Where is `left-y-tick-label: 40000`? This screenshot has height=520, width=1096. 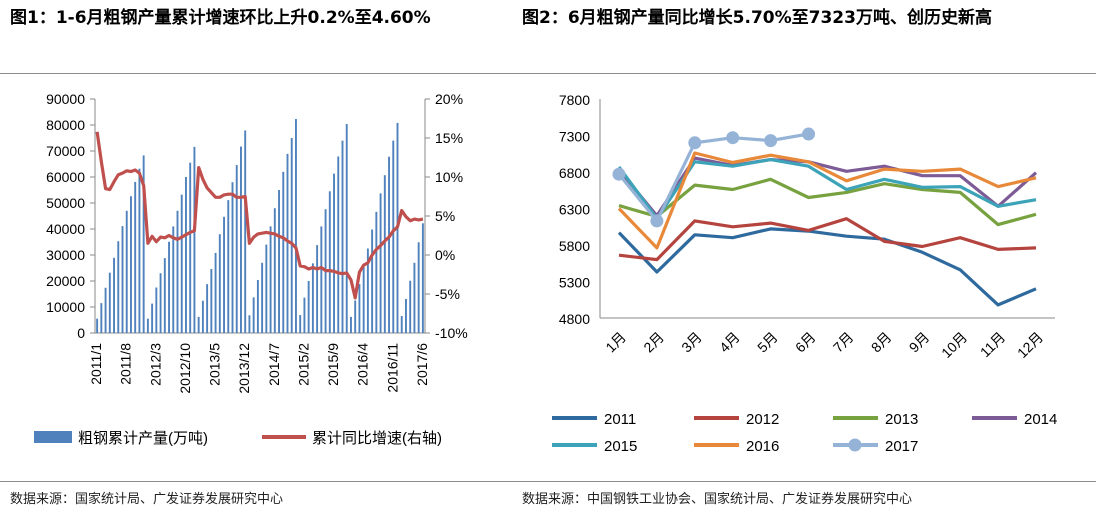 left-y-tick-label: 40000 is located at coordinates (65, 229).